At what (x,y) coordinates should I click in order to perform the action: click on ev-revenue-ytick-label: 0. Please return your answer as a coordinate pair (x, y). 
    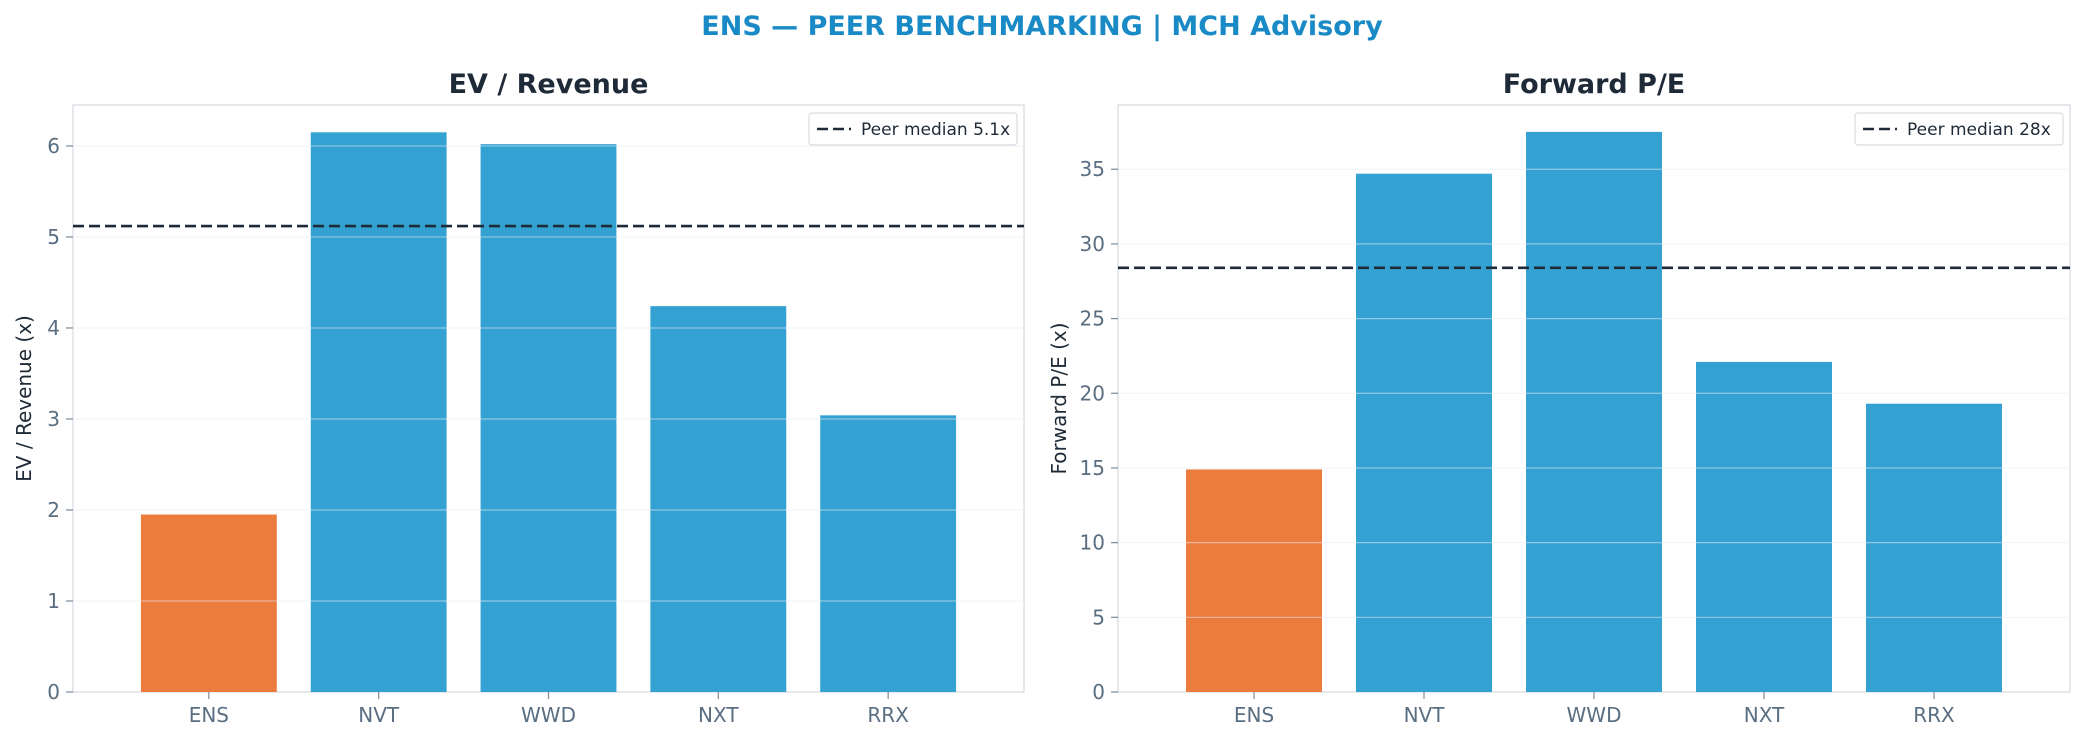
    Looking at the image, I should click on (53, 692).